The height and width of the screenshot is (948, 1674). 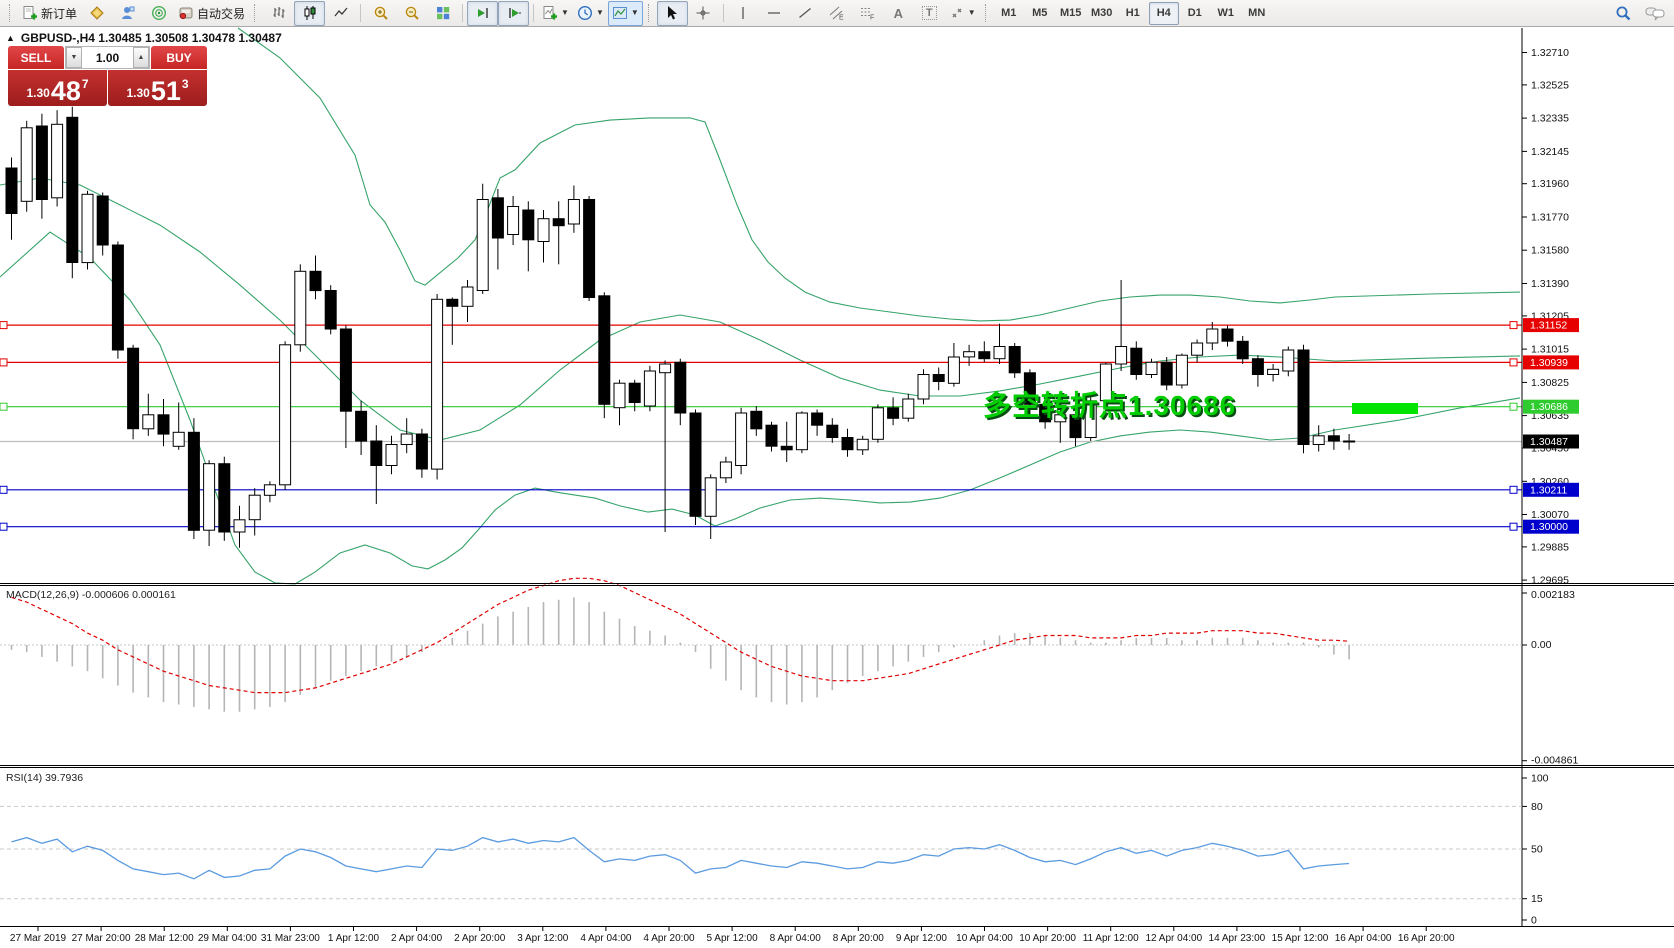 What do you see at coordinates (480, 938) in the screenshot?
I see `svg-text: 2 Apr 20:00` at bounding box center [480, 938].